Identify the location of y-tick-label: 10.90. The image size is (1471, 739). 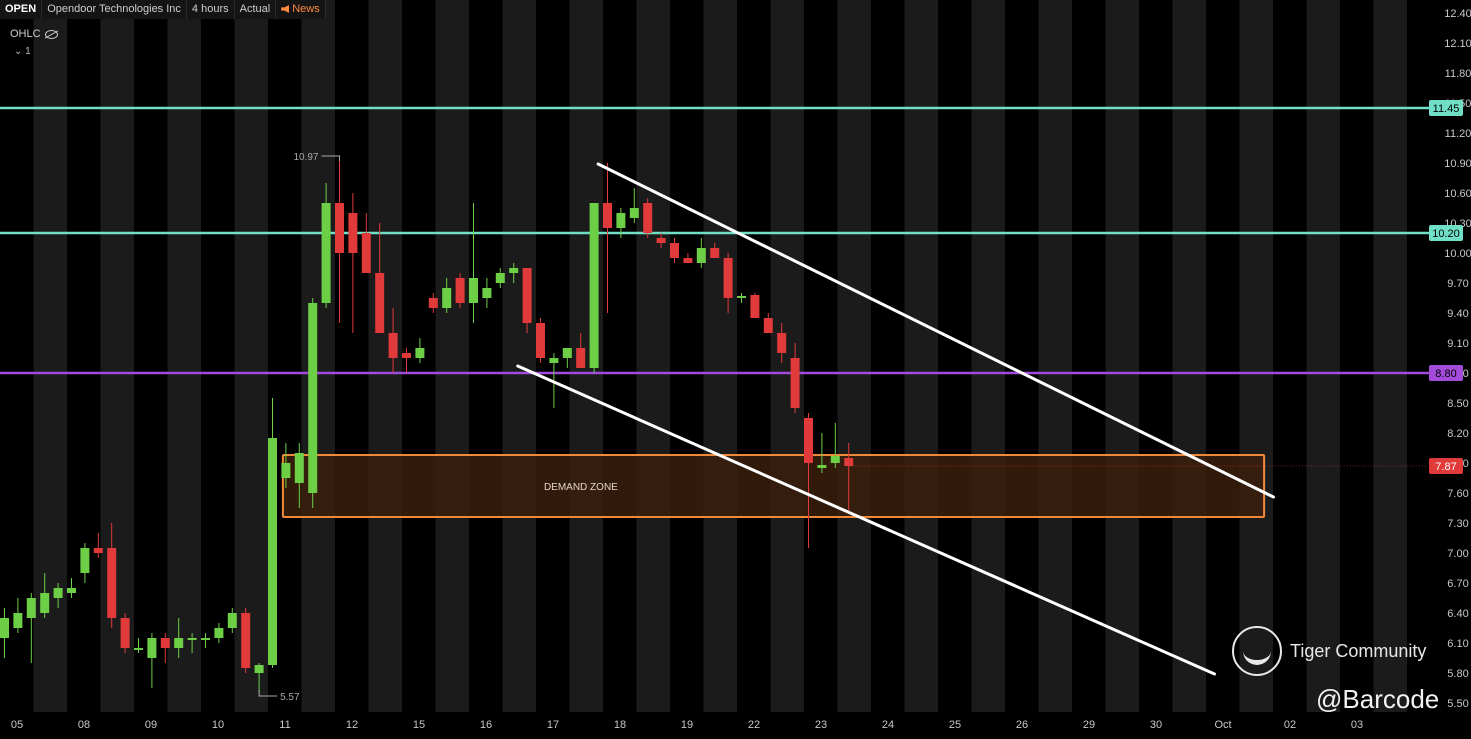
(1457, 164).